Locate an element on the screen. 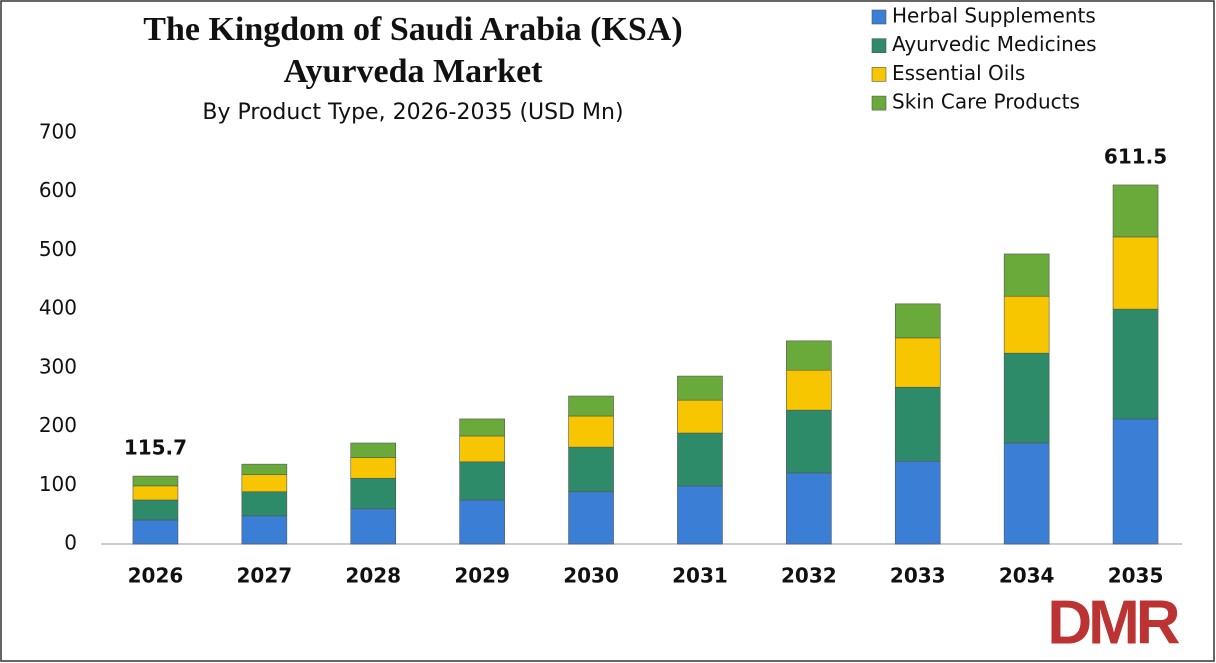  legend-label: Ayurvedic Medicines is located at coordinates (994, 44).